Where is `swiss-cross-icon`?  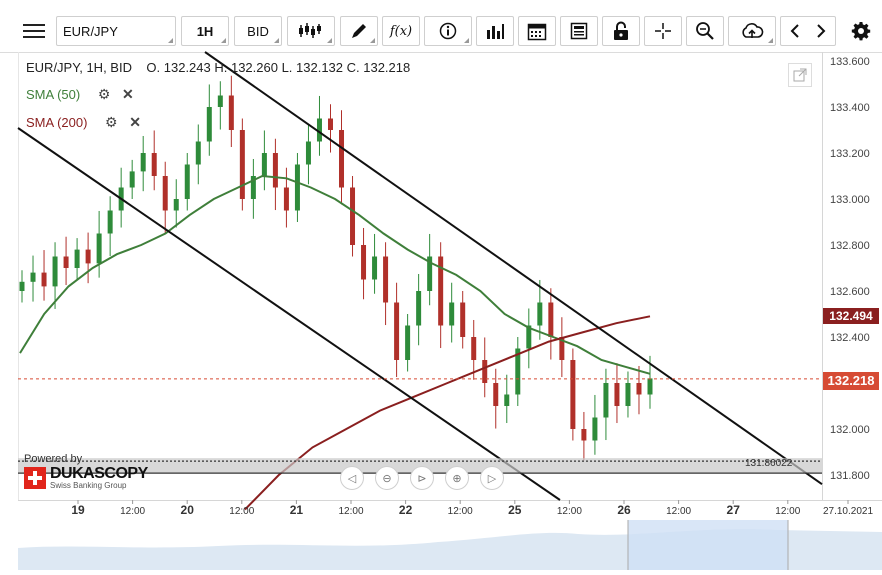
swiss-cross-icon is located at coordinates (35, 478).